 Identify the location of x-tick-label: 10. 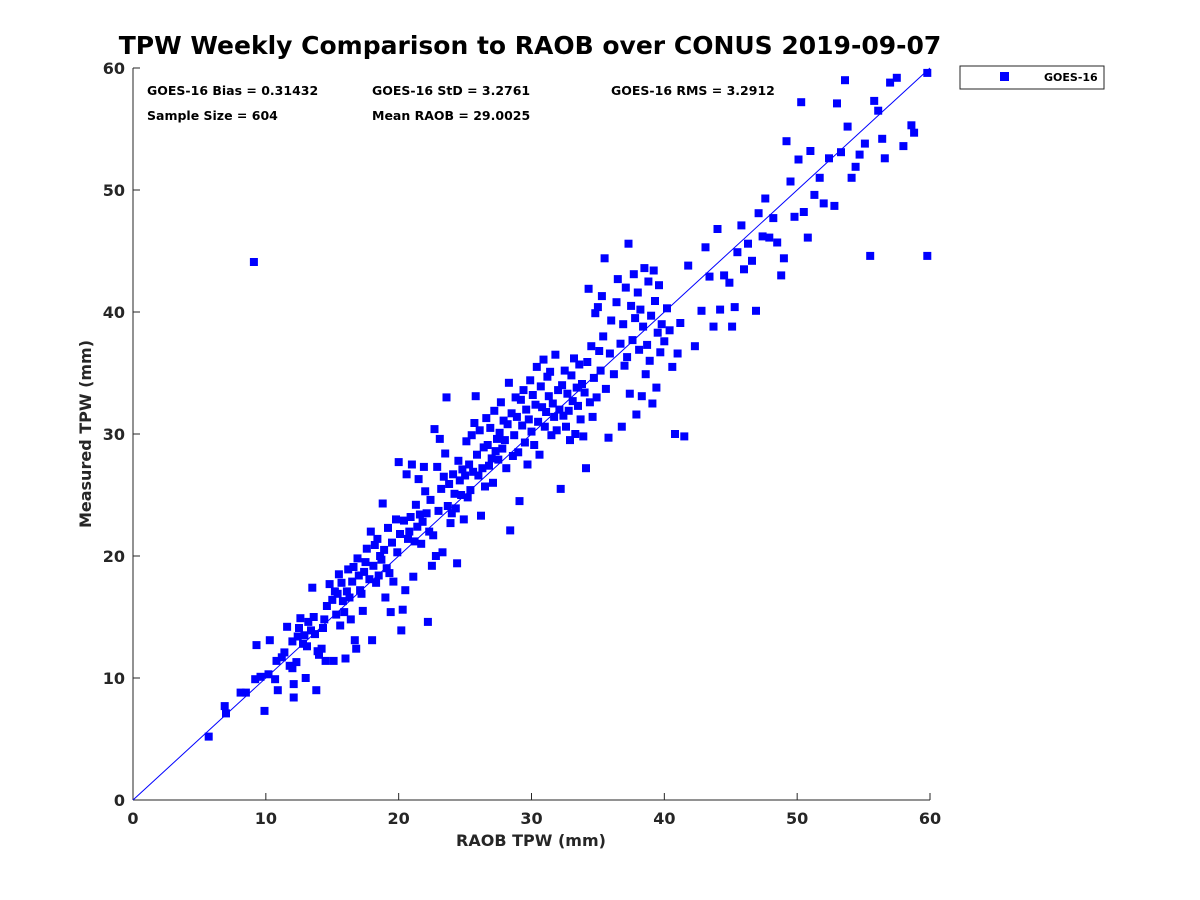
(266, 818).